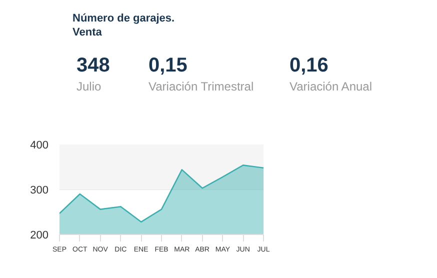  What do you see at coordinates (39, 236) in the screenshot?
I see `y-tick-label: 200` at bounding box center [39, 236].